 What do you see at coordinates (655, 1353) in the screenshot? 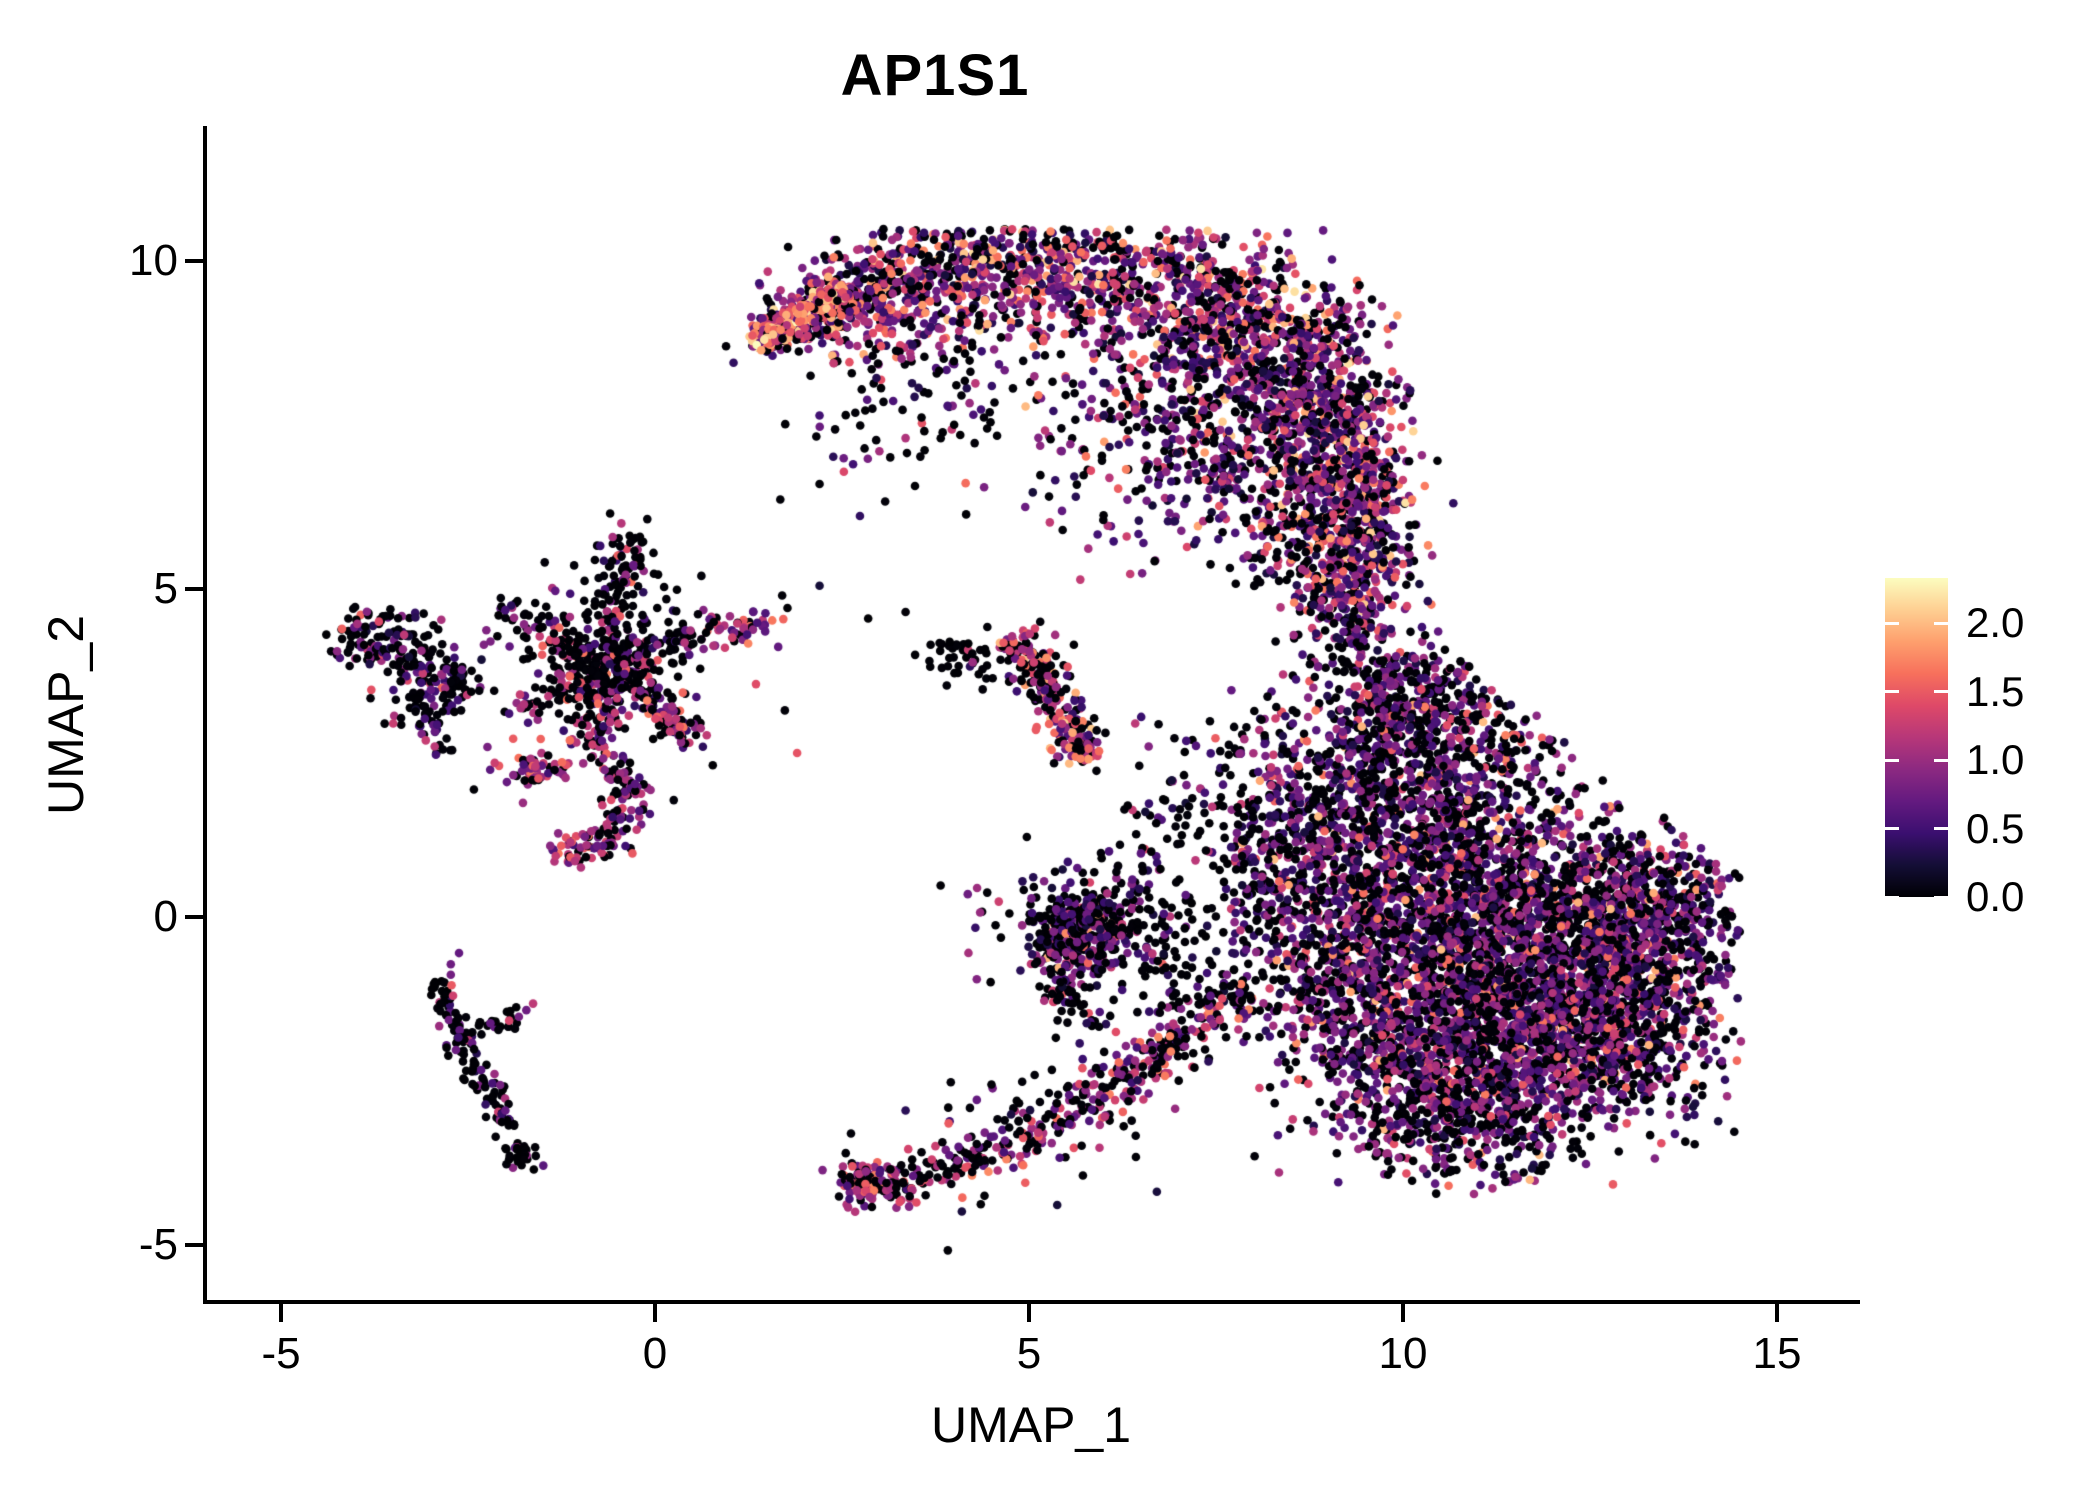
I see `x-tick-label: 0` at bounding box center [655, 1353].